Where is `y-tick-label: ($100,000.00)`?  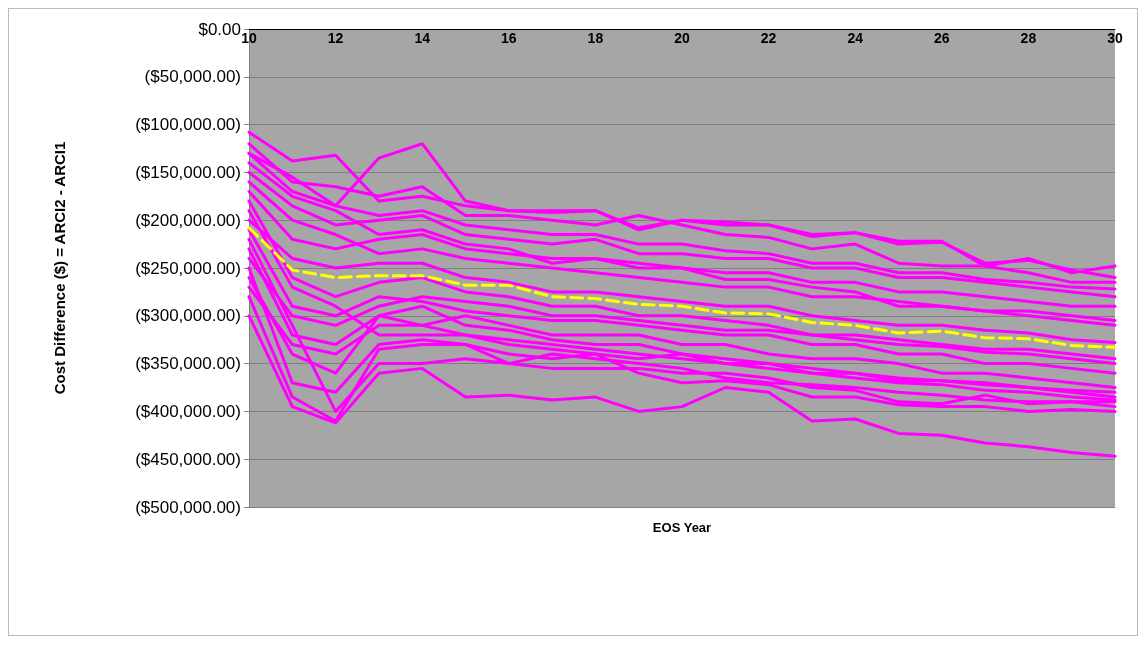 y-tick-label: ($100,000.00) is located at coordinates (188, 125).